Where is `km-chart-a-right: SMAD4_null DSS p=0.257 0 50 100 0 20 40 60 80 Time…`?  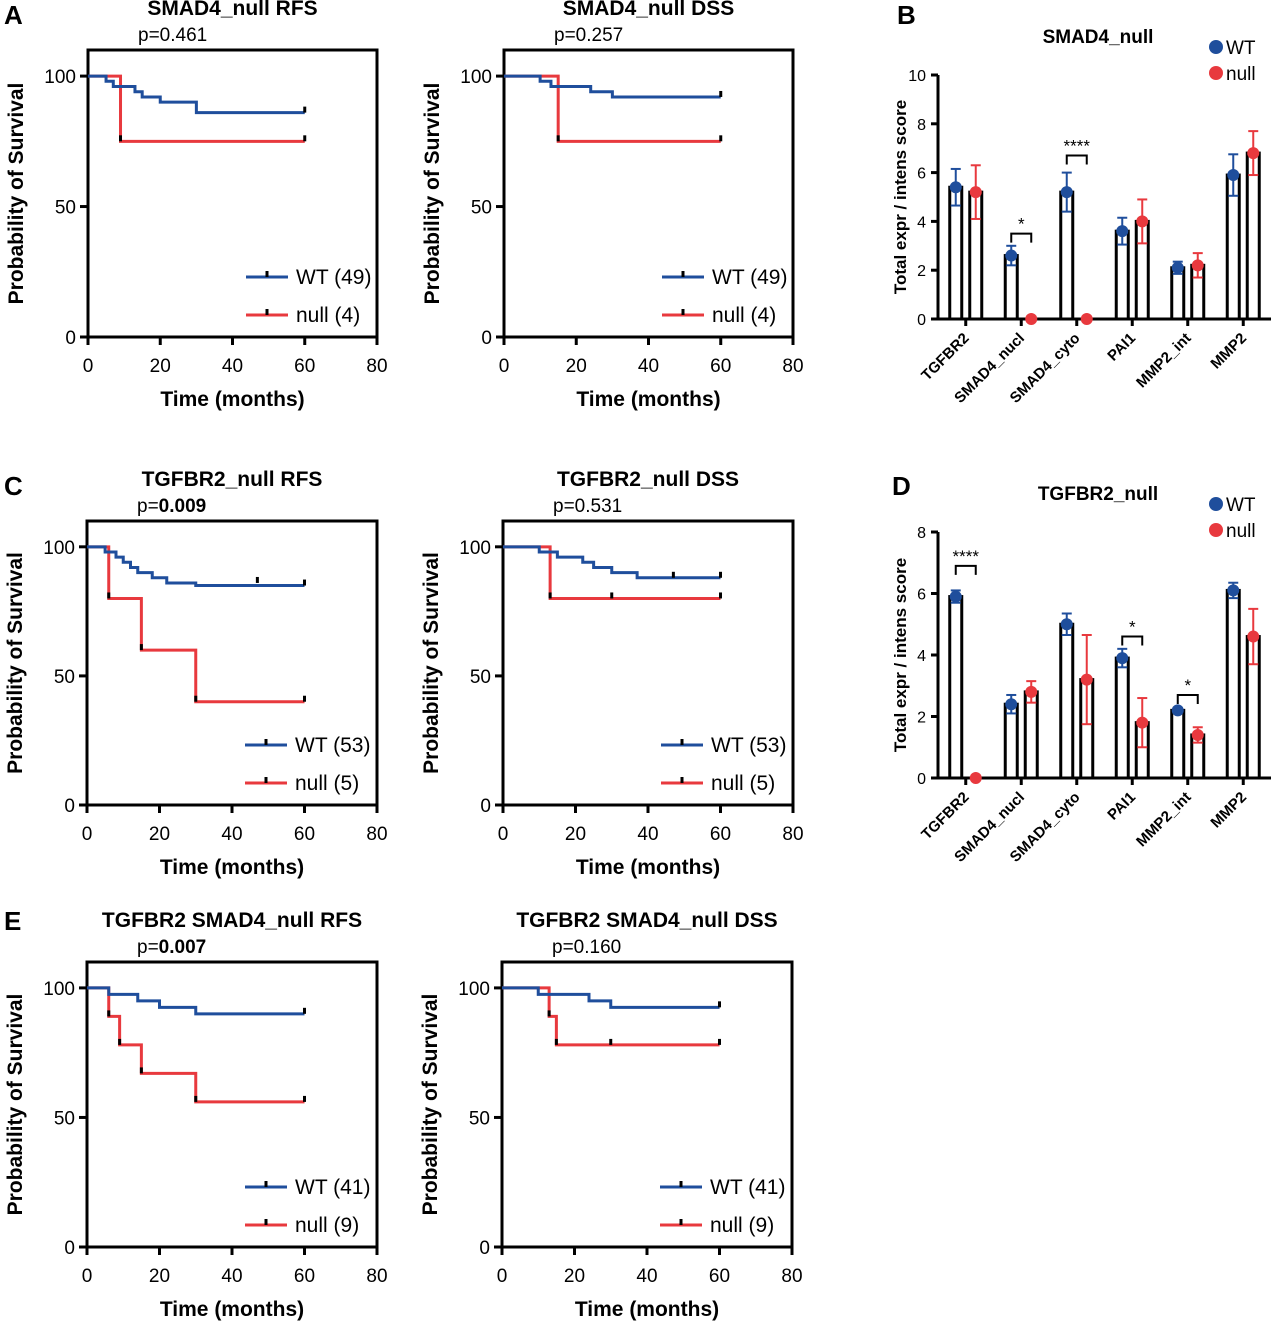 km-chart-a-right: SMAD4_null DSS p=0.257 0 50 100 0 20 40 60 80 Time… is located at coordinates (612, 205).